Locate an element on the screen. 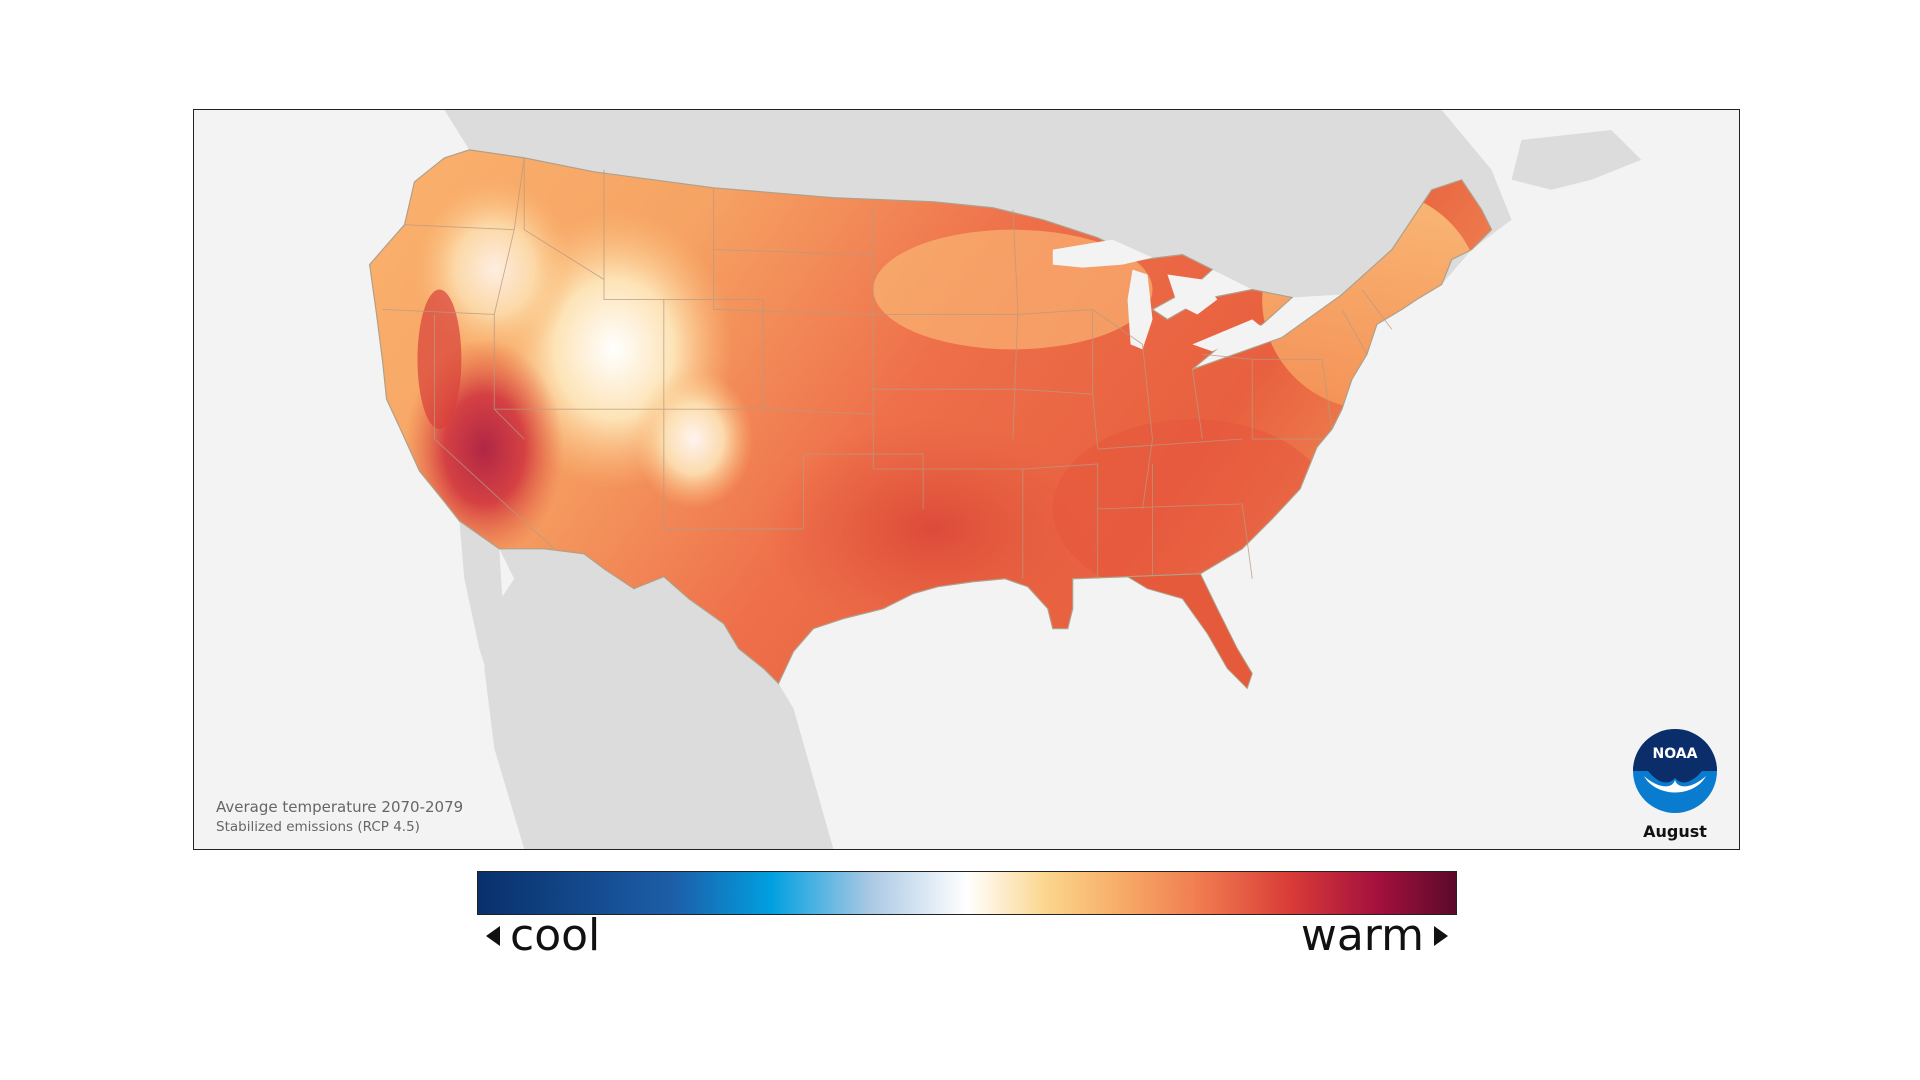 Image resolution: width=1920 pixels, height=1080 pixels. noaa-logo-icon: NOAA is located at coordinates (1675, 771).